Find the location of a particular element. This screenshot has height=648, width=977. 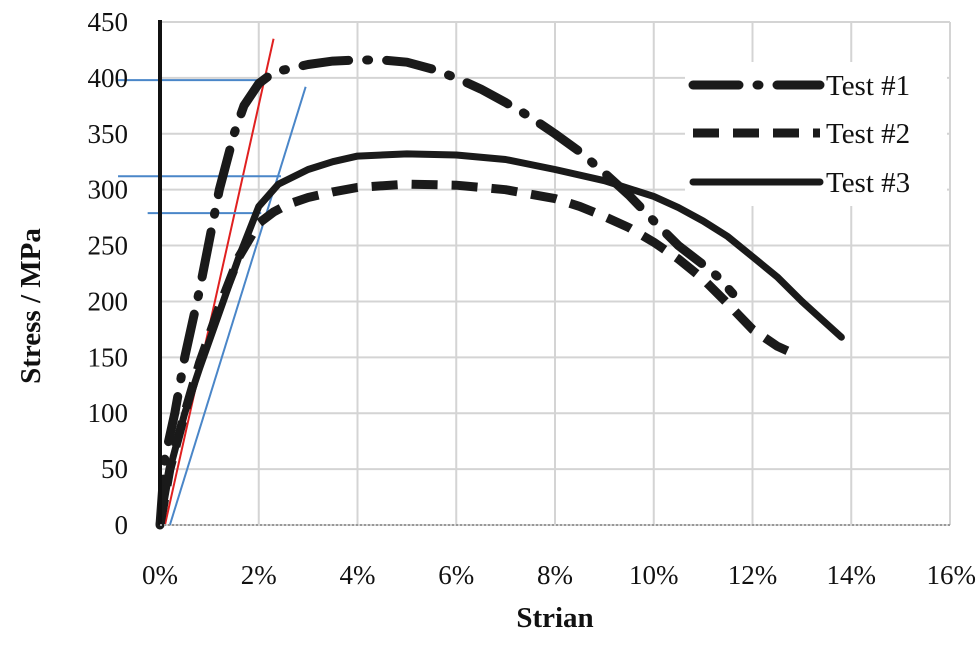

legend-label-test-2: Test #2 is located at coordinates (868, 134).